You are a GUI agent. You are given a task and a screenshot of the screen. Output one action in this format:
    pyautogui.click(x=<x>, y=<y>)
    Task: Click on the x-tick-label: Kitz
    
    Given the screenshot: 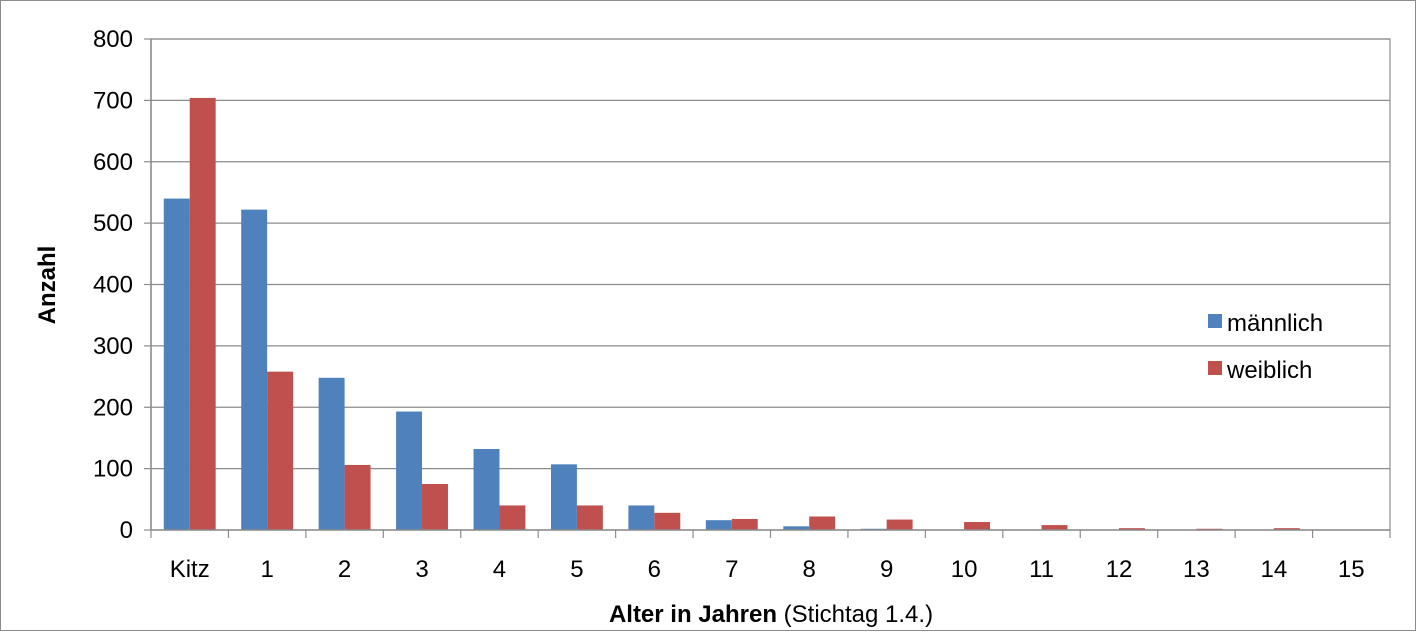 What is the action you would take?
    pyautogui.click(x=190, y=569)
    